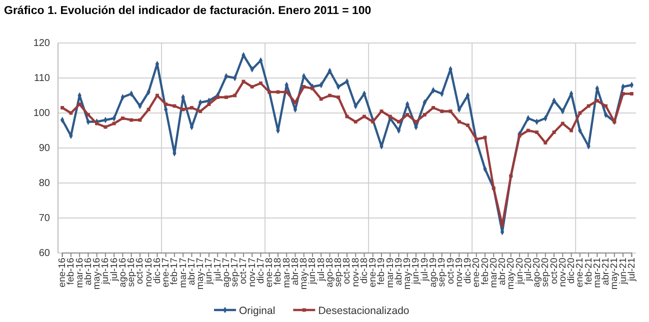  What do you see at coordinates (588, 271) in the screenshot?
I see `x-tick-label: feb-21` at bounding box center [588, 271].